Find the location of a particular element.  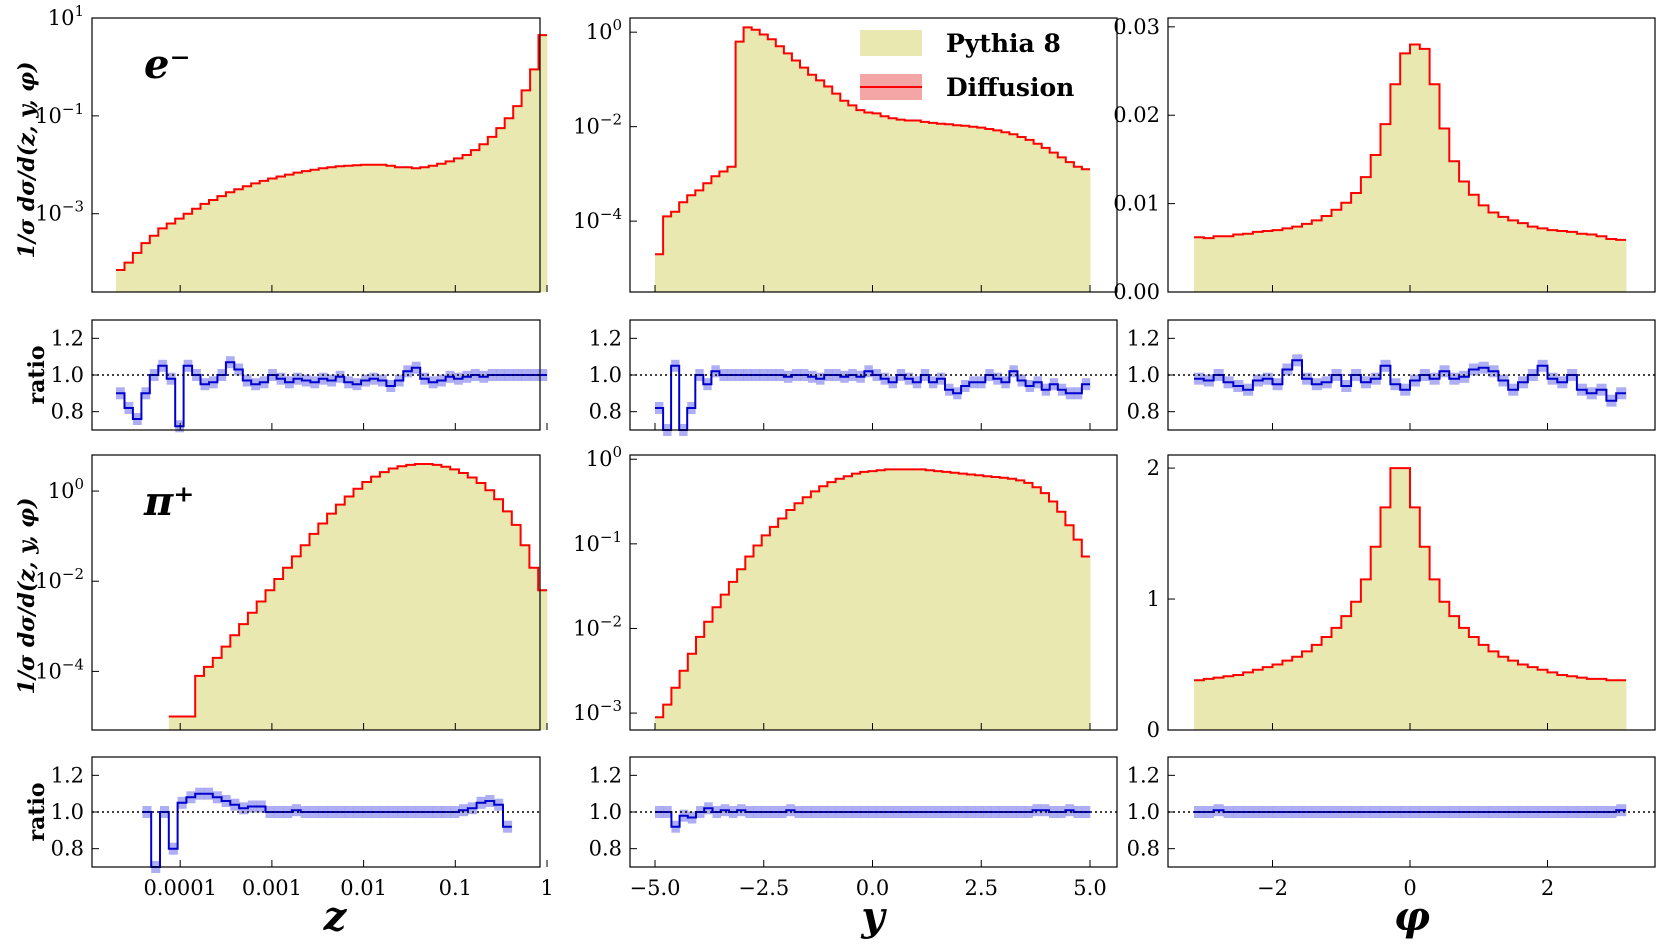

ratio-y-tick-label: 1.0 is located at coordinates (1143, 812).